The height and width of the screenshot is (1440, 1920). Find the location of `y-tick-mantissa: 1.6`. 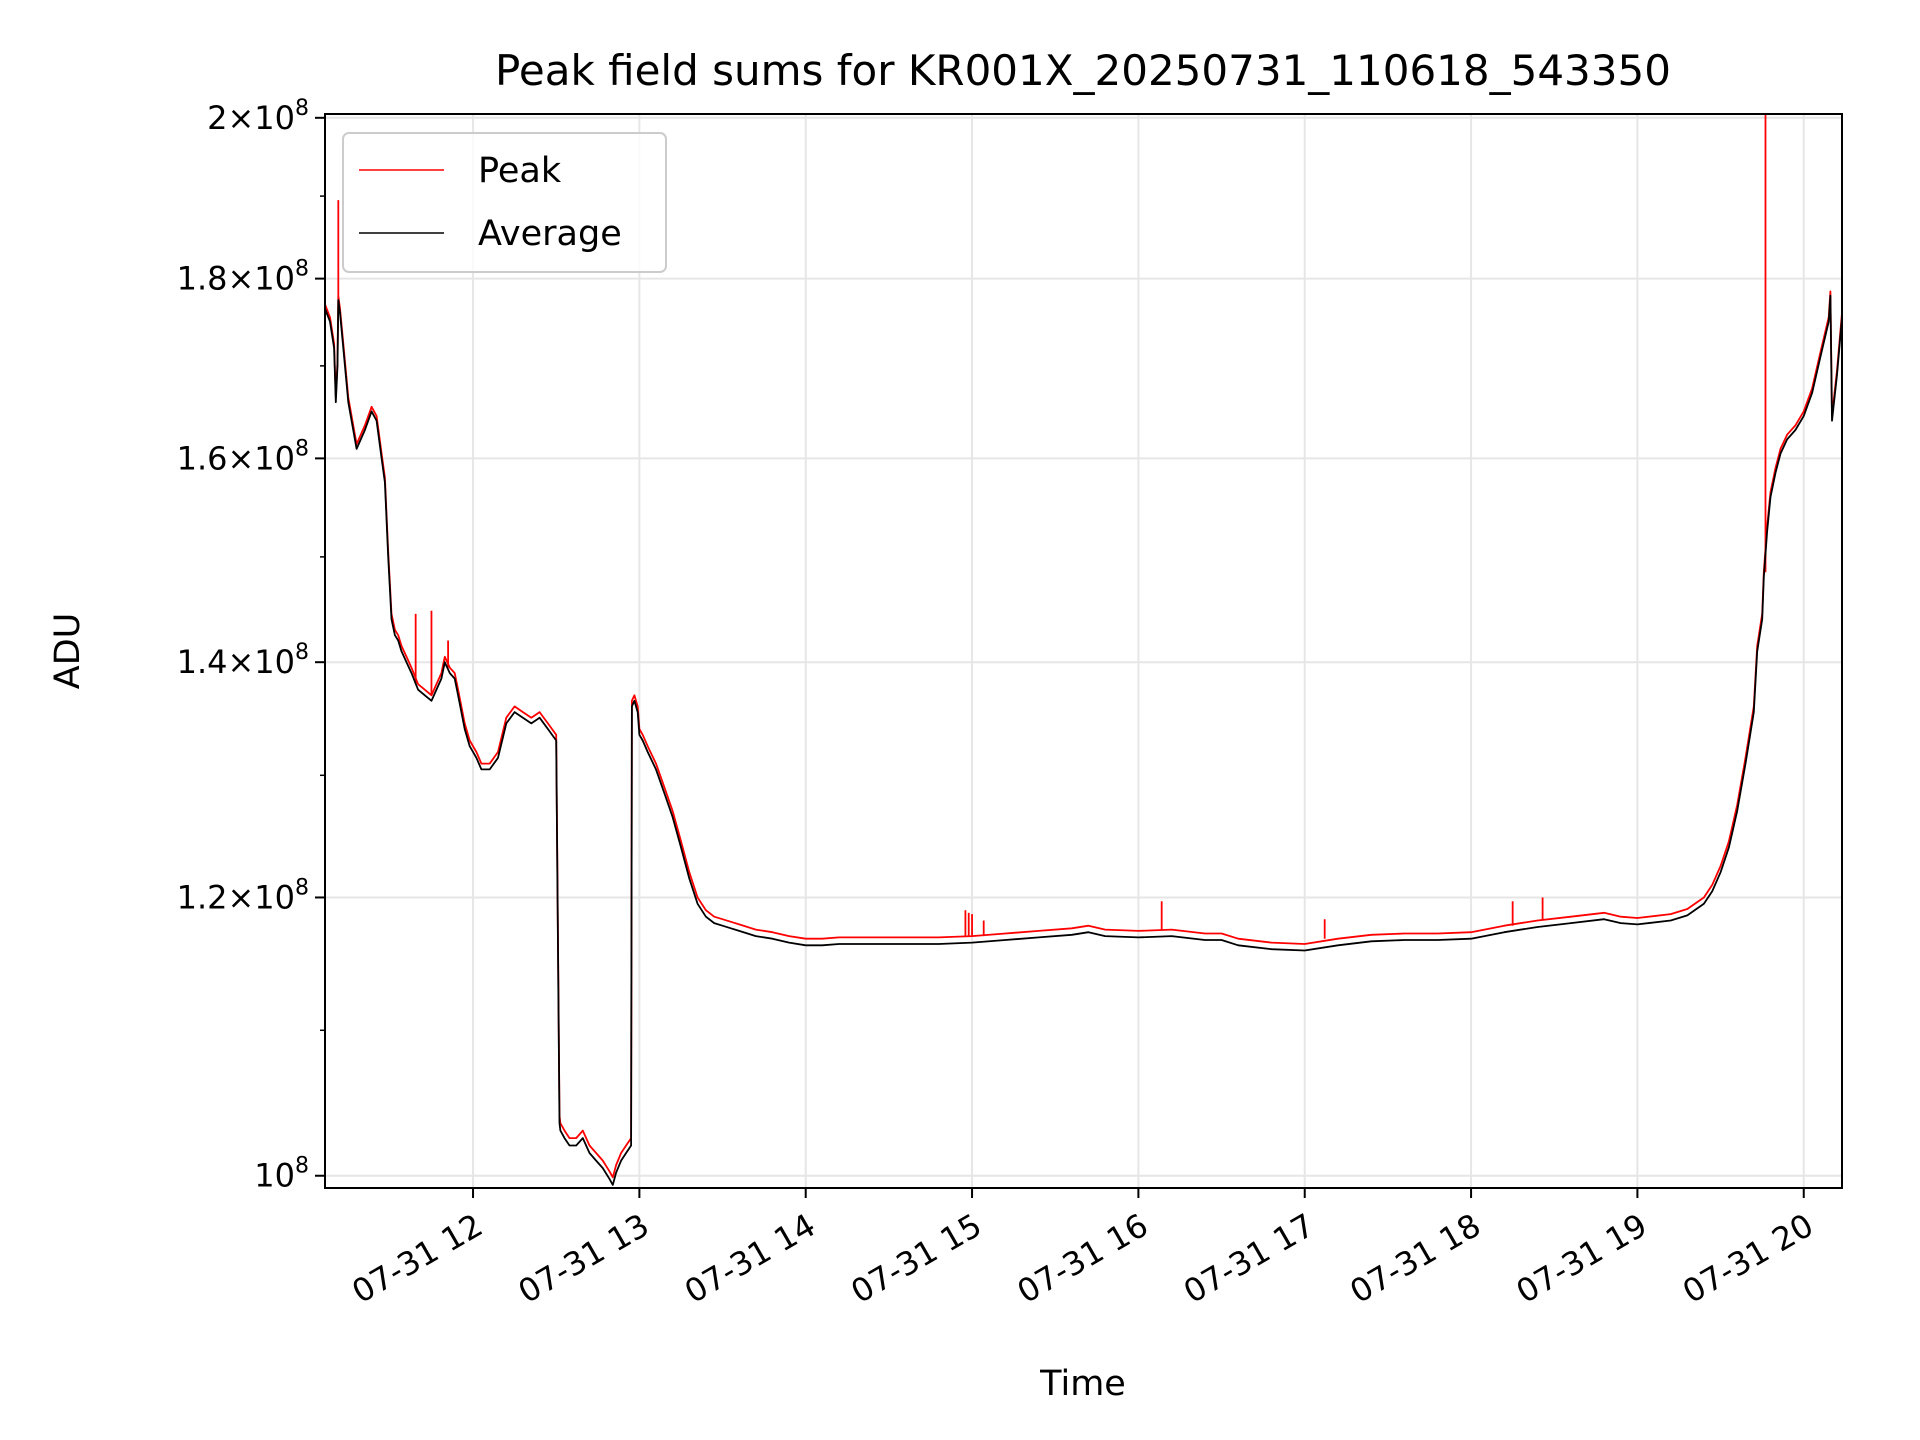

y-tick-mantissa: 1.6 is located at coordinates (202, 458).